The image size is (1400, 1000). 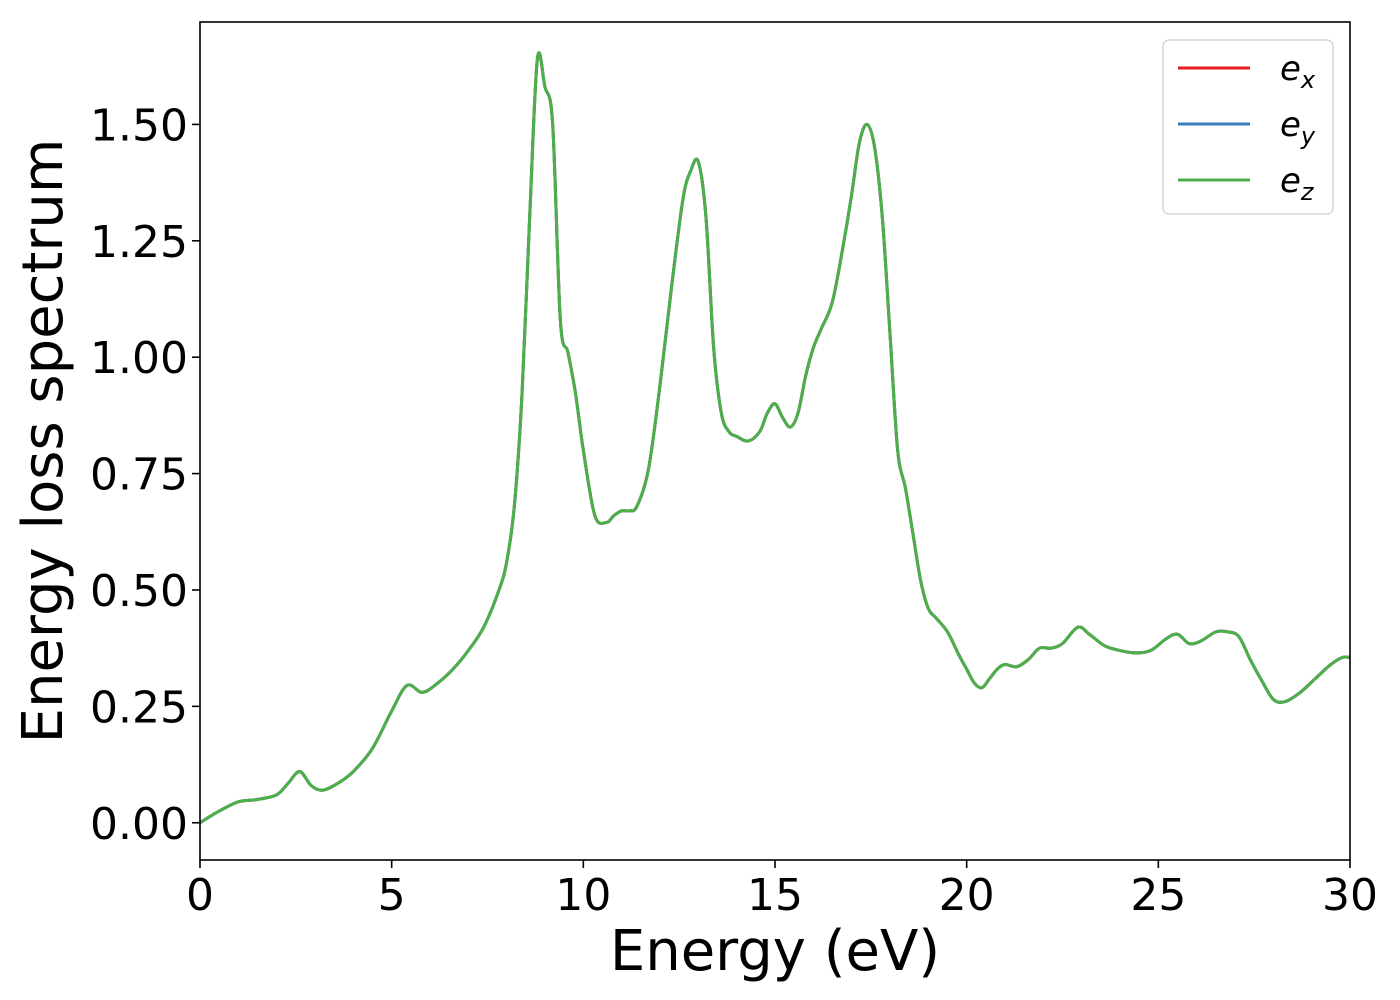 I want to click on y-tick-label: 0.75, so click(x=139, y=475).